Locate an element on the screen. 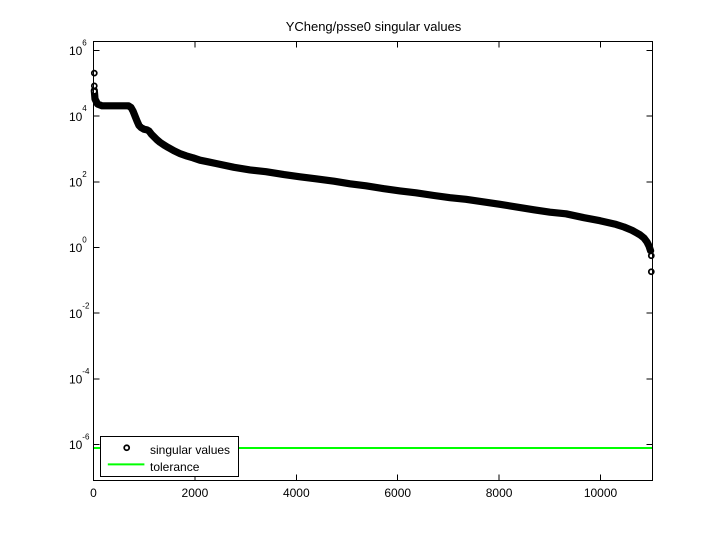 The height and width of the screenshot is (545, 720). svg-text: -4 is located at coordinates (86, 371).